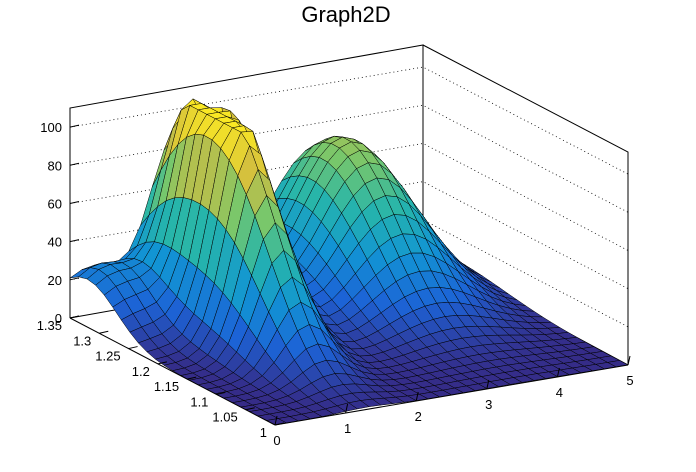 The height and width of the screenshot is (472, 696). What do you see at coordinates (58, 318) in the screenshot?
I see `z-tick-label: 0` at bounding box center [58, 318].